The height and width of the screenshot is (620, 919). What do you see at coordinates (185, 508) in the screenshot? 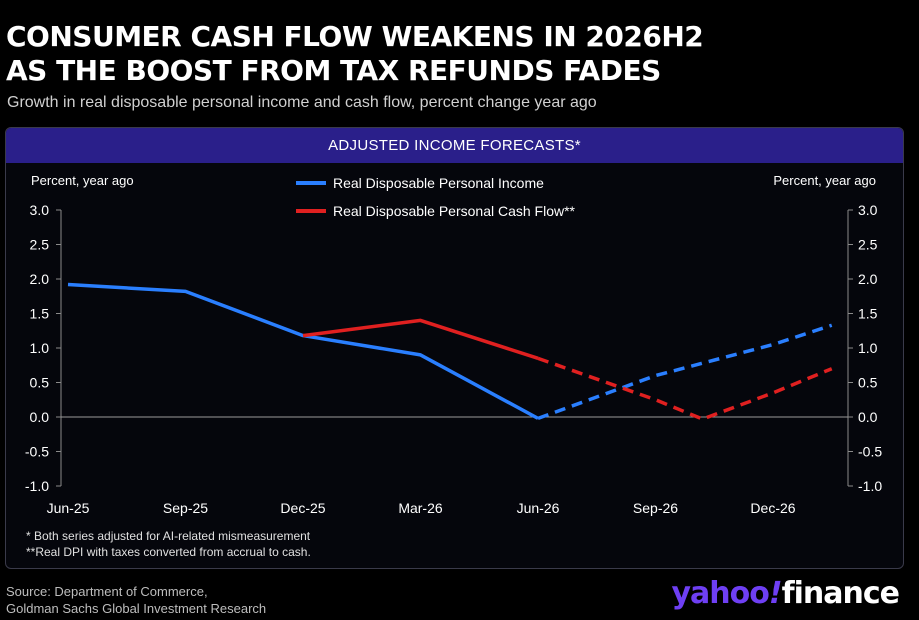
I see `x-tick-label: Sep-25` at bounding box center [185, 508].